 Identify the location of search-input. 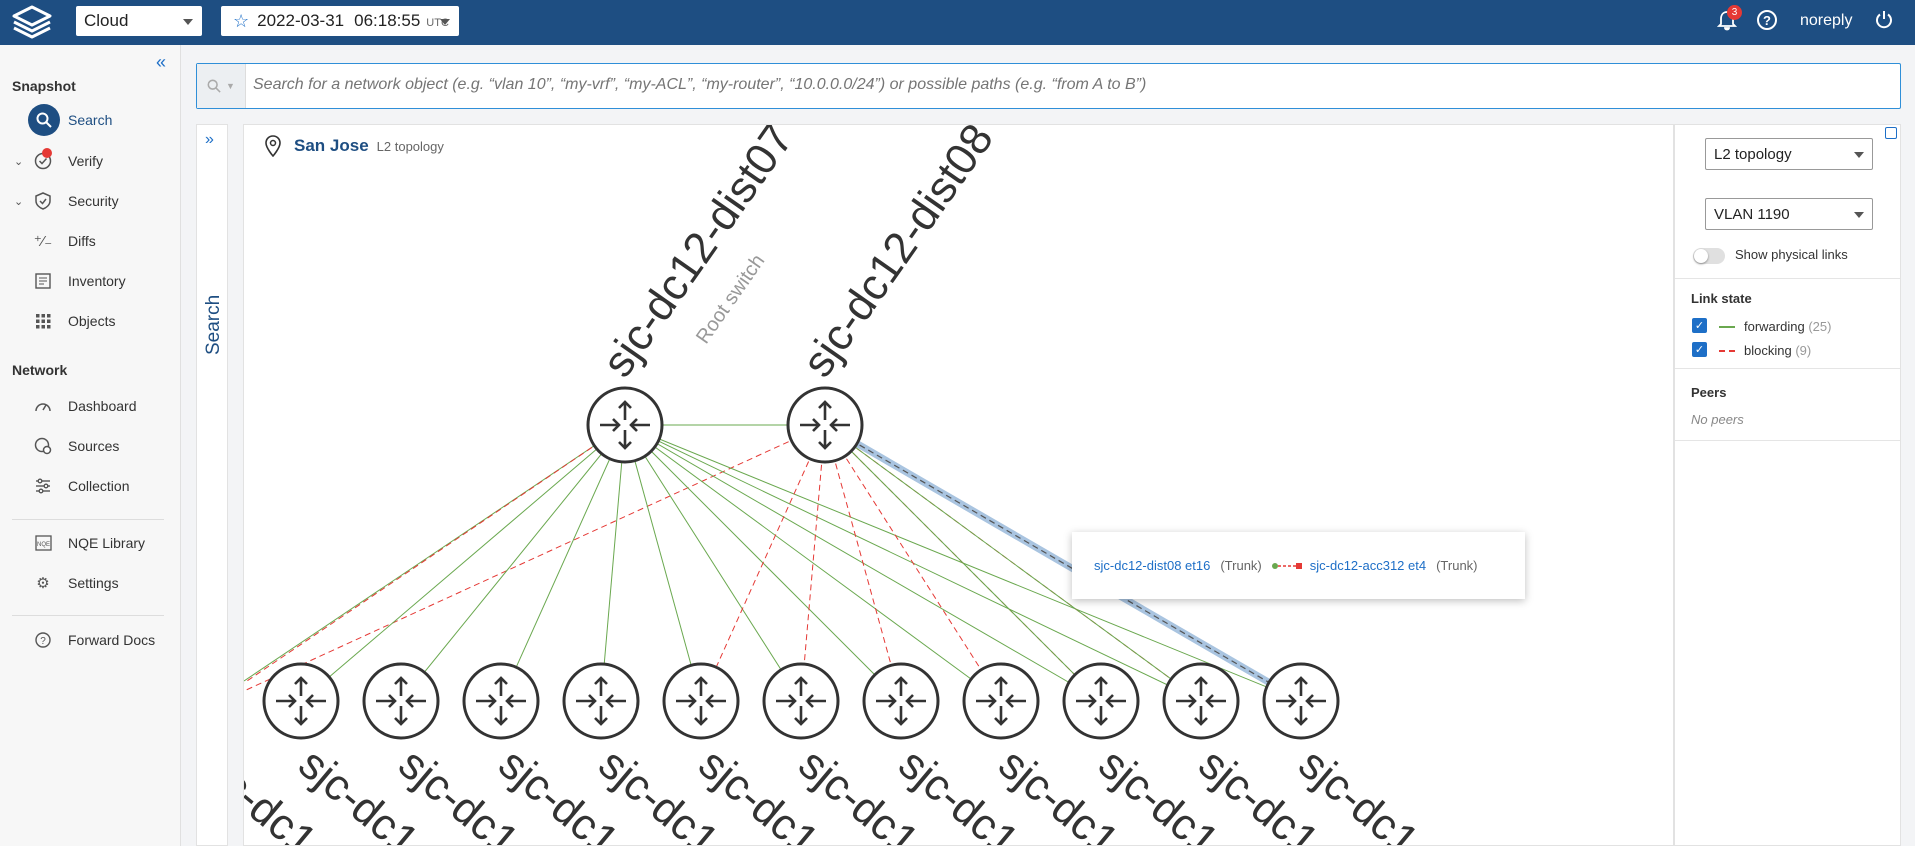
(1063, 85).